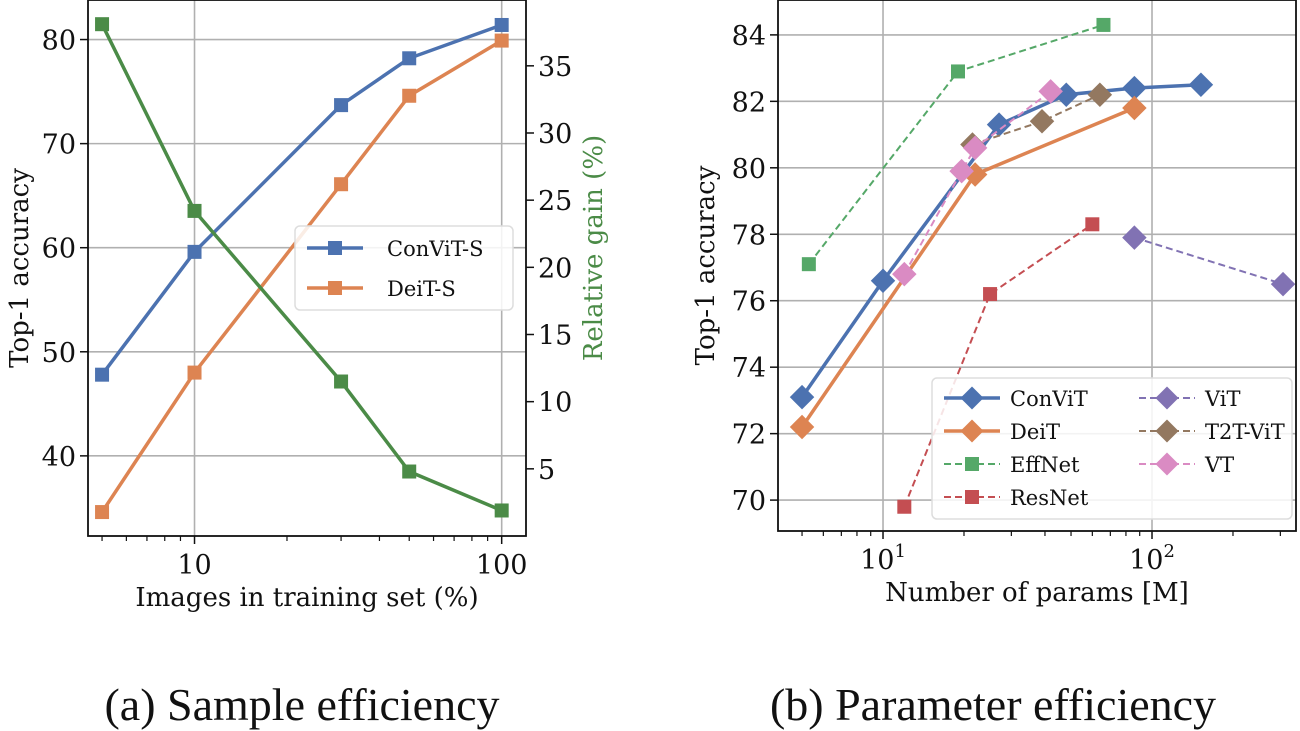 This screenshot has height=731, width=1300. I want to click on series-effnet, so click(956, 144).